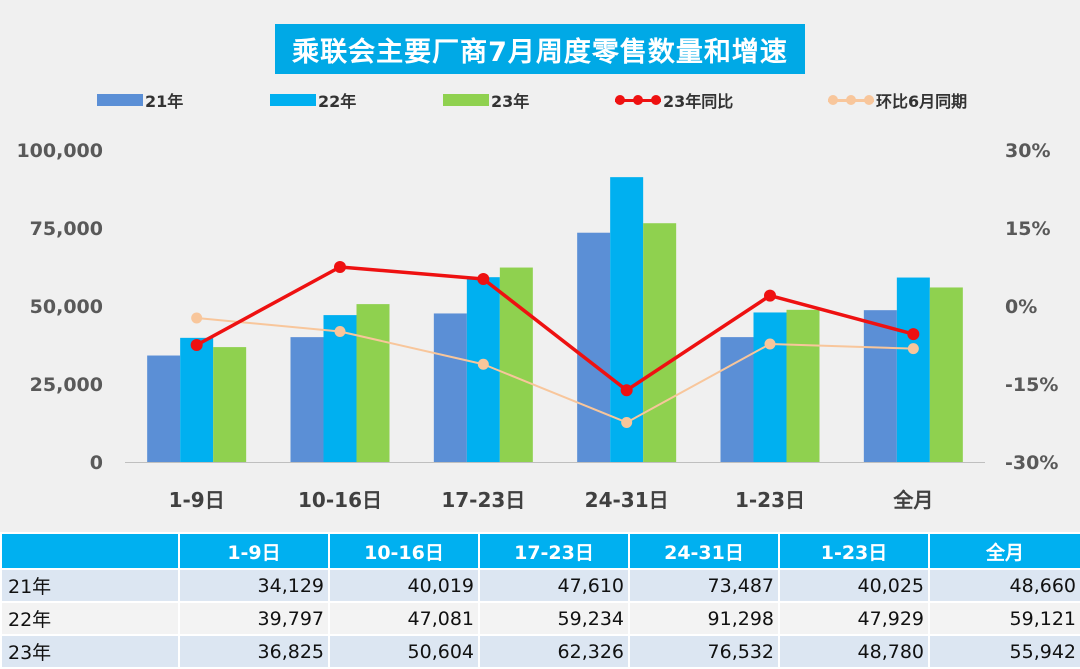 The image size is (1080, 669). What do you see at coordinates (90, 651) in the screenshot?
I see `table-row-label: 23年` at bounding box center [90, 651].